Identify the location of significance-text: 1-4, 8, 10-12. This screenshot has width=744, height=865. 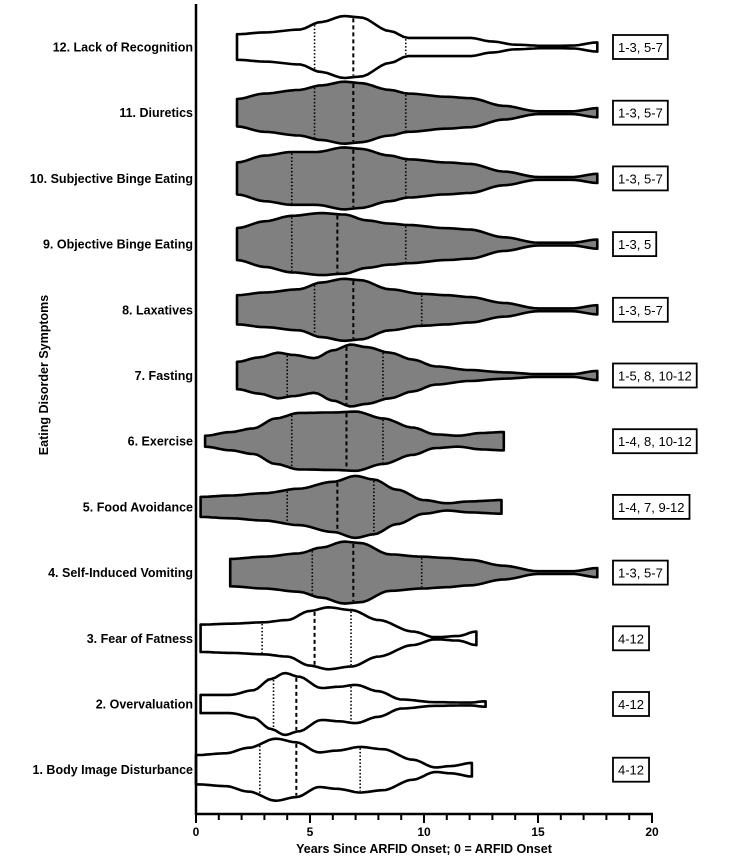
(655, 441).